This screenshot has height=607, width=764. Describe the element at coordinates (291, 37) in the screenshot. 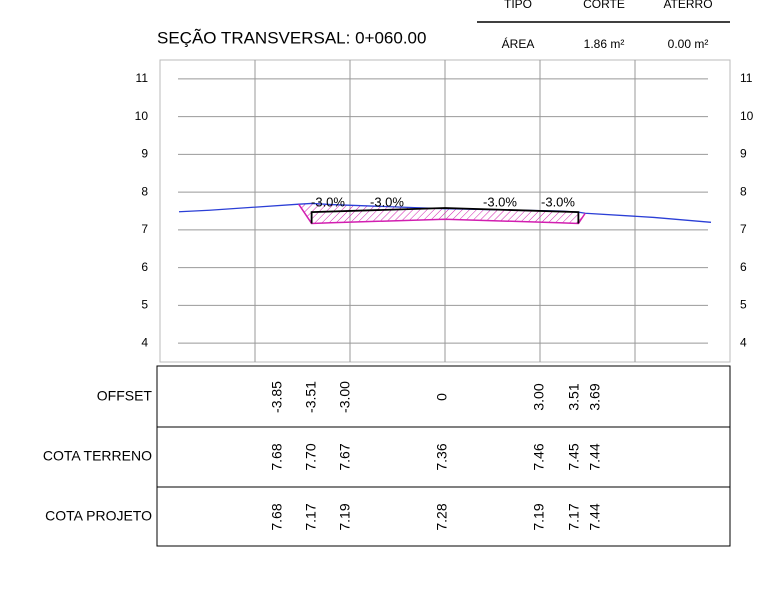

I see `title: SEÇÃO TRANSVERSAL: 0+060.00` at that location.